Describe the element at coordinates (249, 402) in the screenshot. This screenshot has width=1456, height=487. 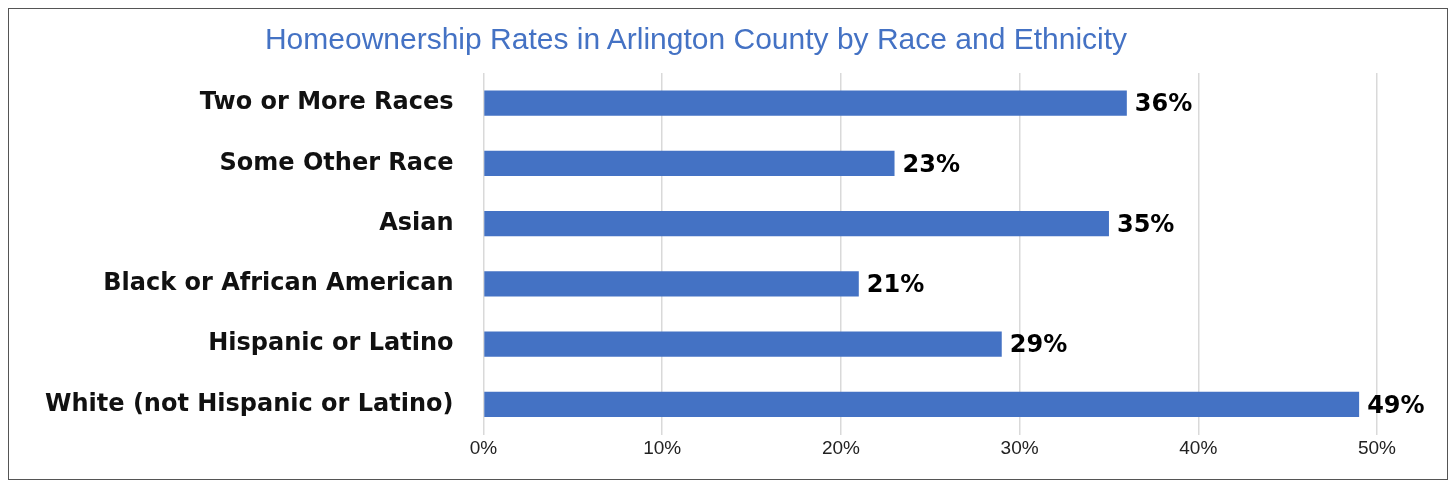
I see `y-tick-label: White (not Hispanic or Latino)` at that location.